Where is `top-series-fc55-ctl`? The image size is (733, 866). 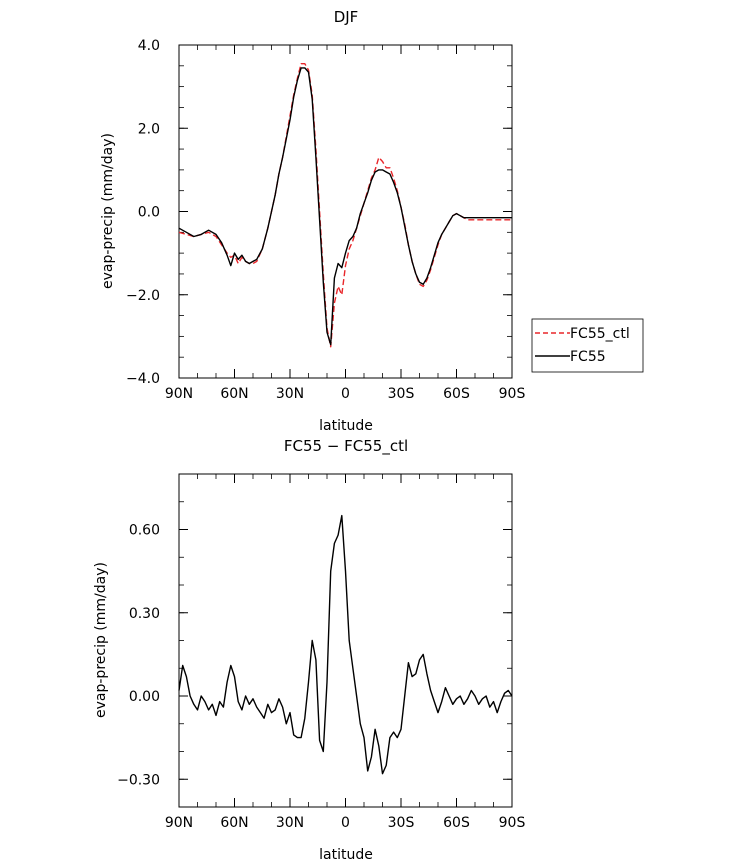 top-series-fc55-ctl is located at coordinates (345, 205).